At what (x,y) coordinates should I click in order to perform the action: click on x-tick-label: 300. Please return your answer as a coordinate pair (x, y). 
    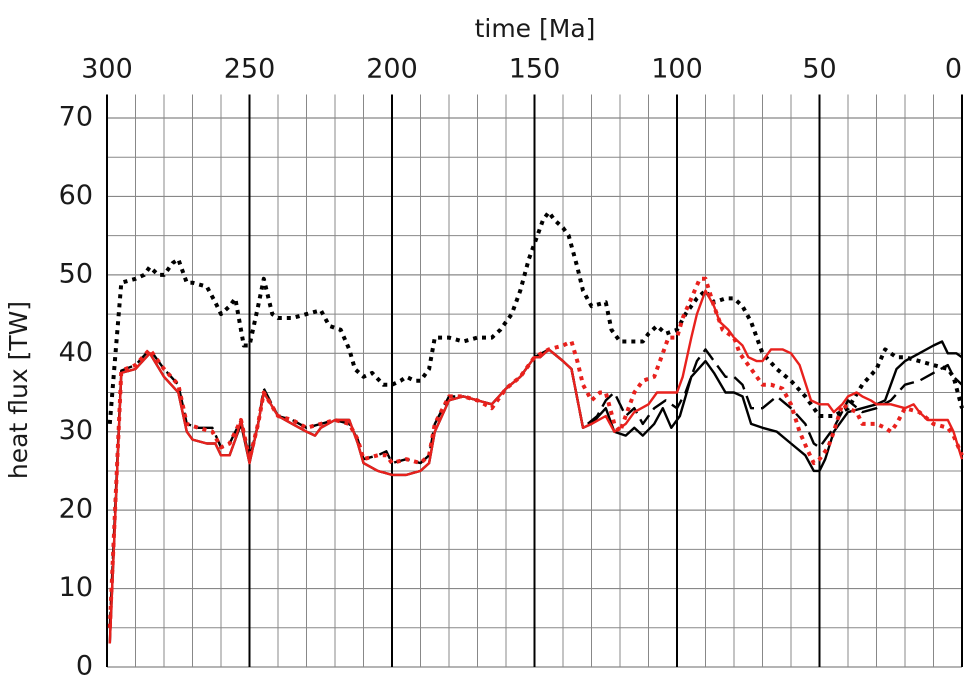
    Looking at the image, I should click on (107, 69).